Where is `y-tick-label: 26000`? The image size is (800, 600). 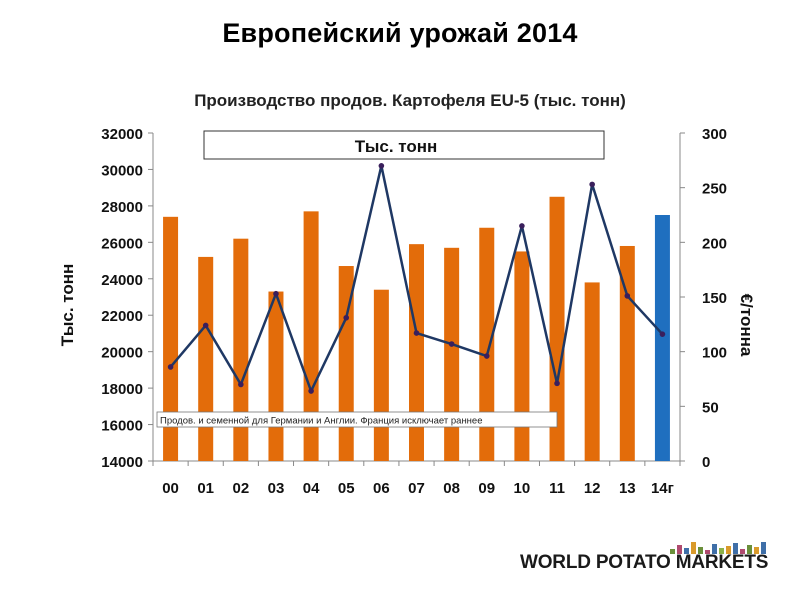 y-tick-label: 26000 is located at coordinates (122, 243).